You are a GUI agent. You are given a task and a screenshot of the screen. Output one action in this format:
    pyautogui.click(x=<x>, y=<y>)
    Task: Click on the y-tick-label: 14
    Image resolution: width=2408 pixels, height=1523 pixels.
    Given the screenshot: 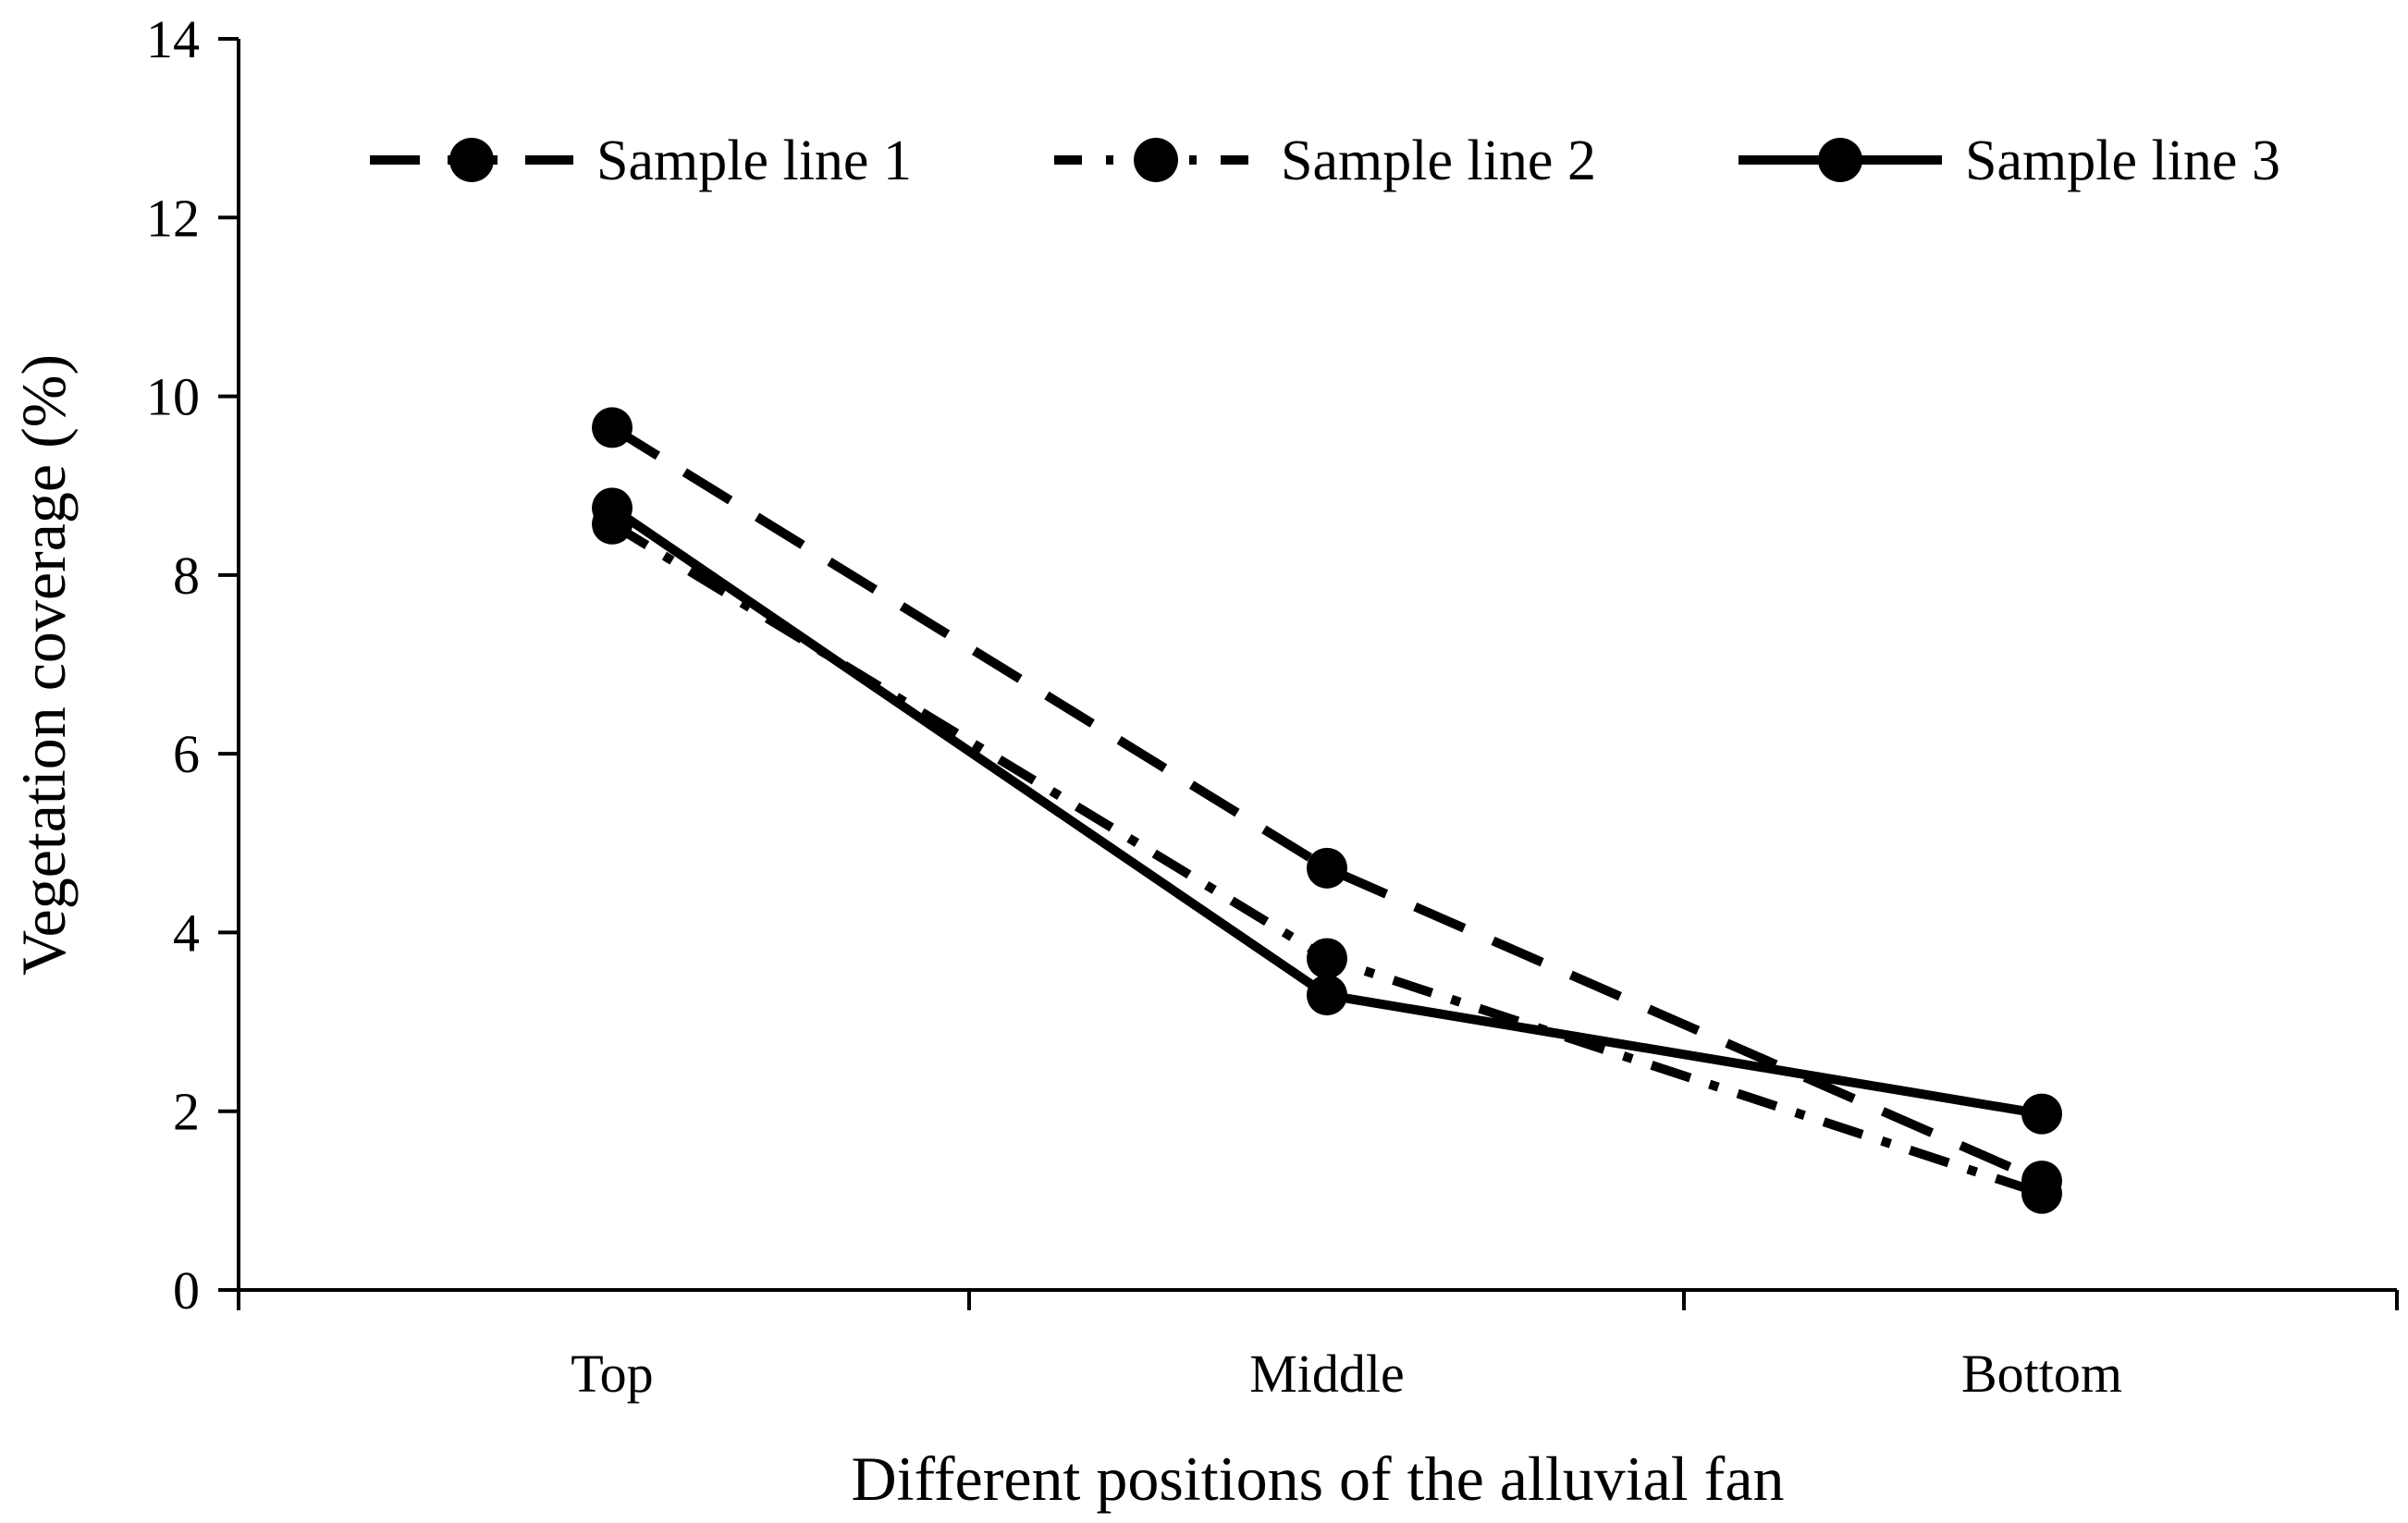 What is the action you would take?
    pyautogui.click(x=173, y=39)
    